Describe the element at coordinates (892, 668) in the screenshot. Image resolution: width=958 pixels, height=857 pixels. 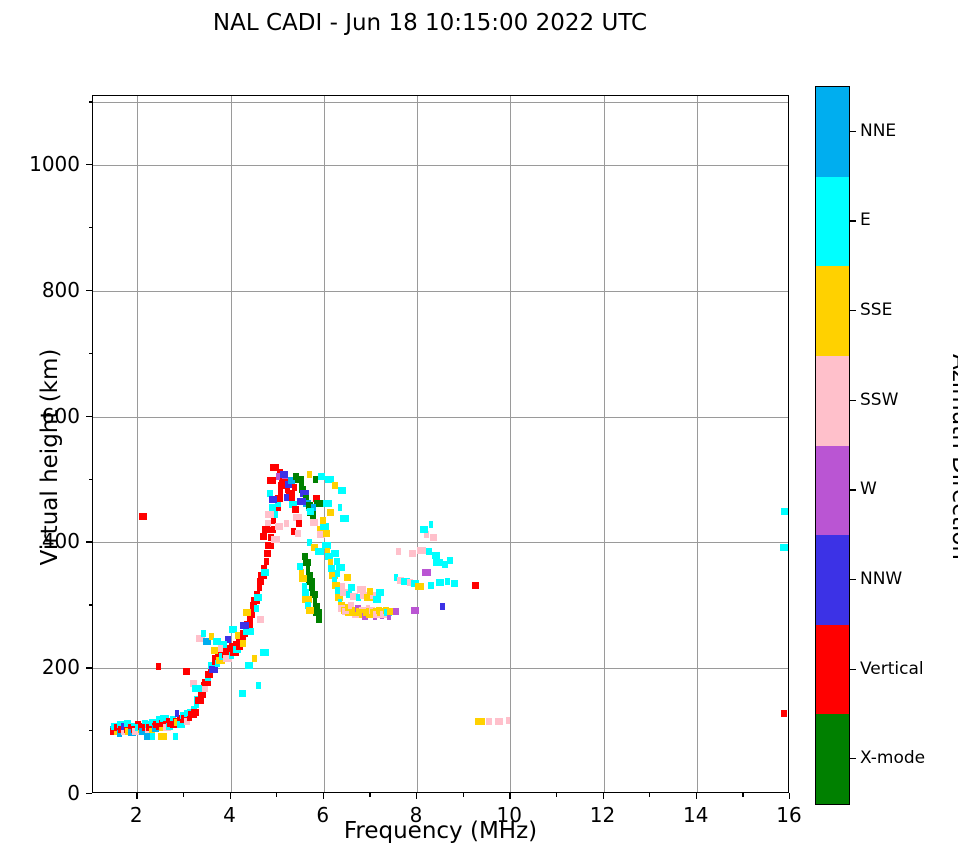
I see `colorbar-label-vertical: Vertical` at that location.